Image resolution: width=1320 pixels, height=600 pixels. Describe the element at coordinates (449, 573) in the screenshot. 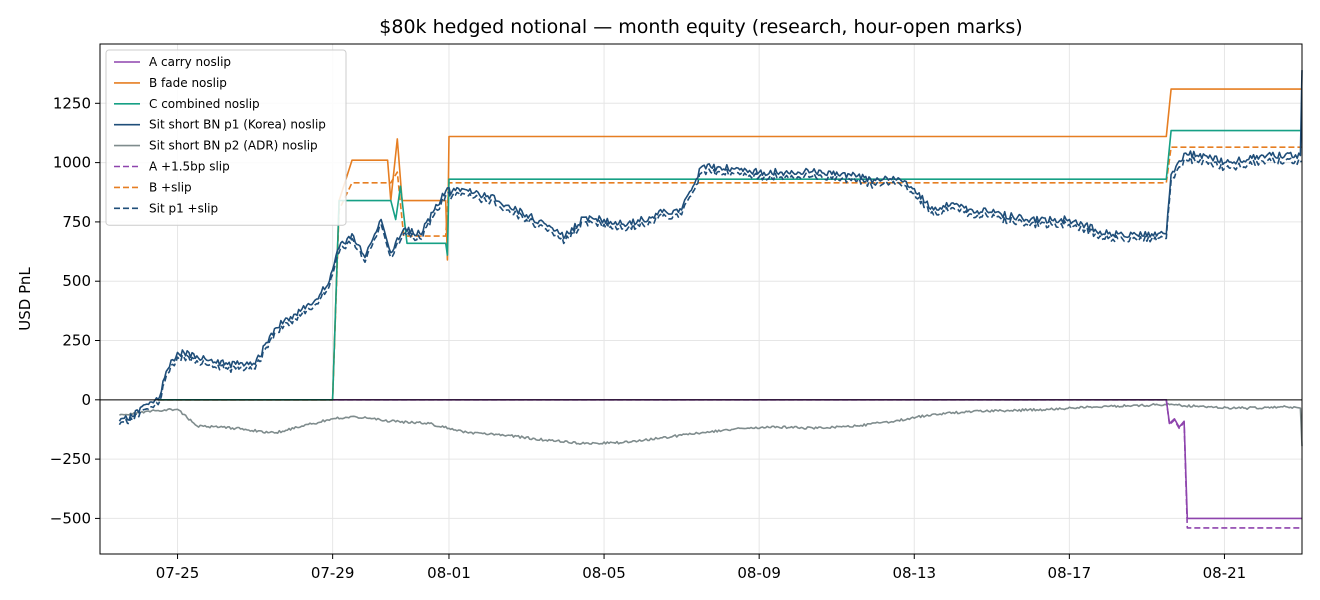

I see `x-tick-label: 08-01` at that location.